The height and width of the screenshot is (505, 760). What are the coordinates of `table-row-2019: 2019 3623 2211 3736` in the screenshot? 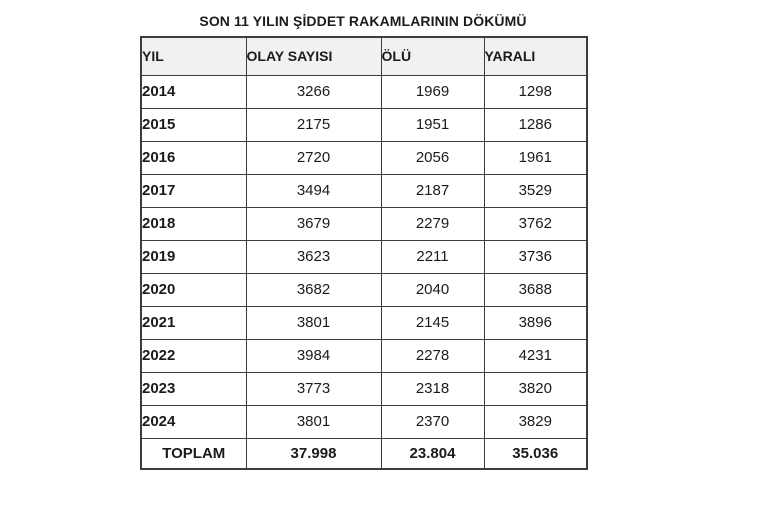 It's located at (364, 256).